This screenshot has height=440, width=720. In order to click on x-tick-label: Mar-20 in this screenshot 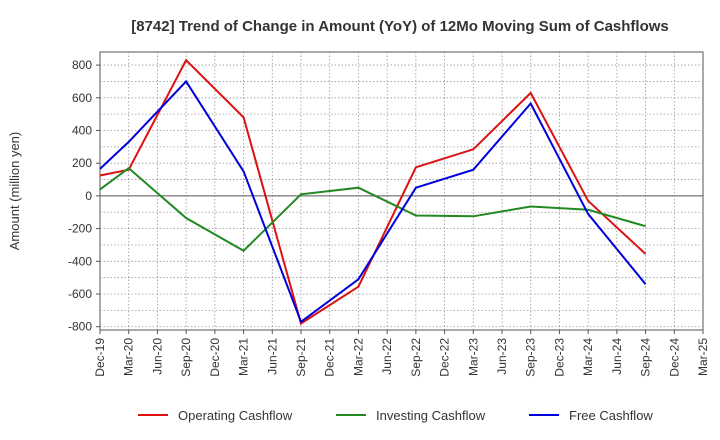, I will do `click(129, 357)`.